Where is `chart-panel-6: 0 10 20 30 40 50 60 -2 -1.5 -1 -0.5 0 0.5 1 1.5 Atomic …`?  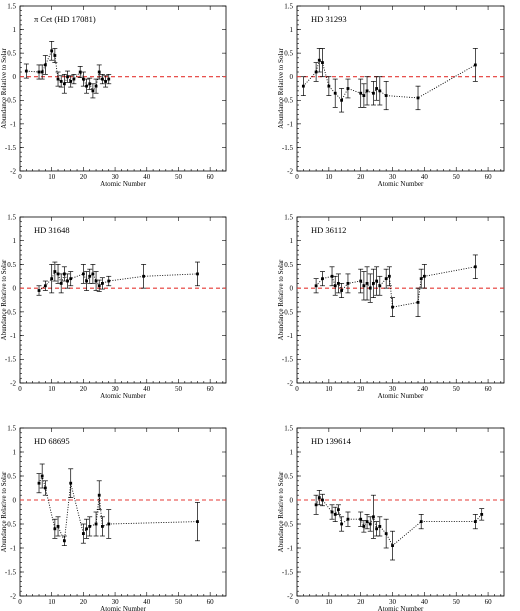 chart-panel-6: 0 10 20 30 40 50 60 -2 -1.5 -1 -0.5 0 0.5 1 1.5 Atomic … is located at coordinates (391, 517).